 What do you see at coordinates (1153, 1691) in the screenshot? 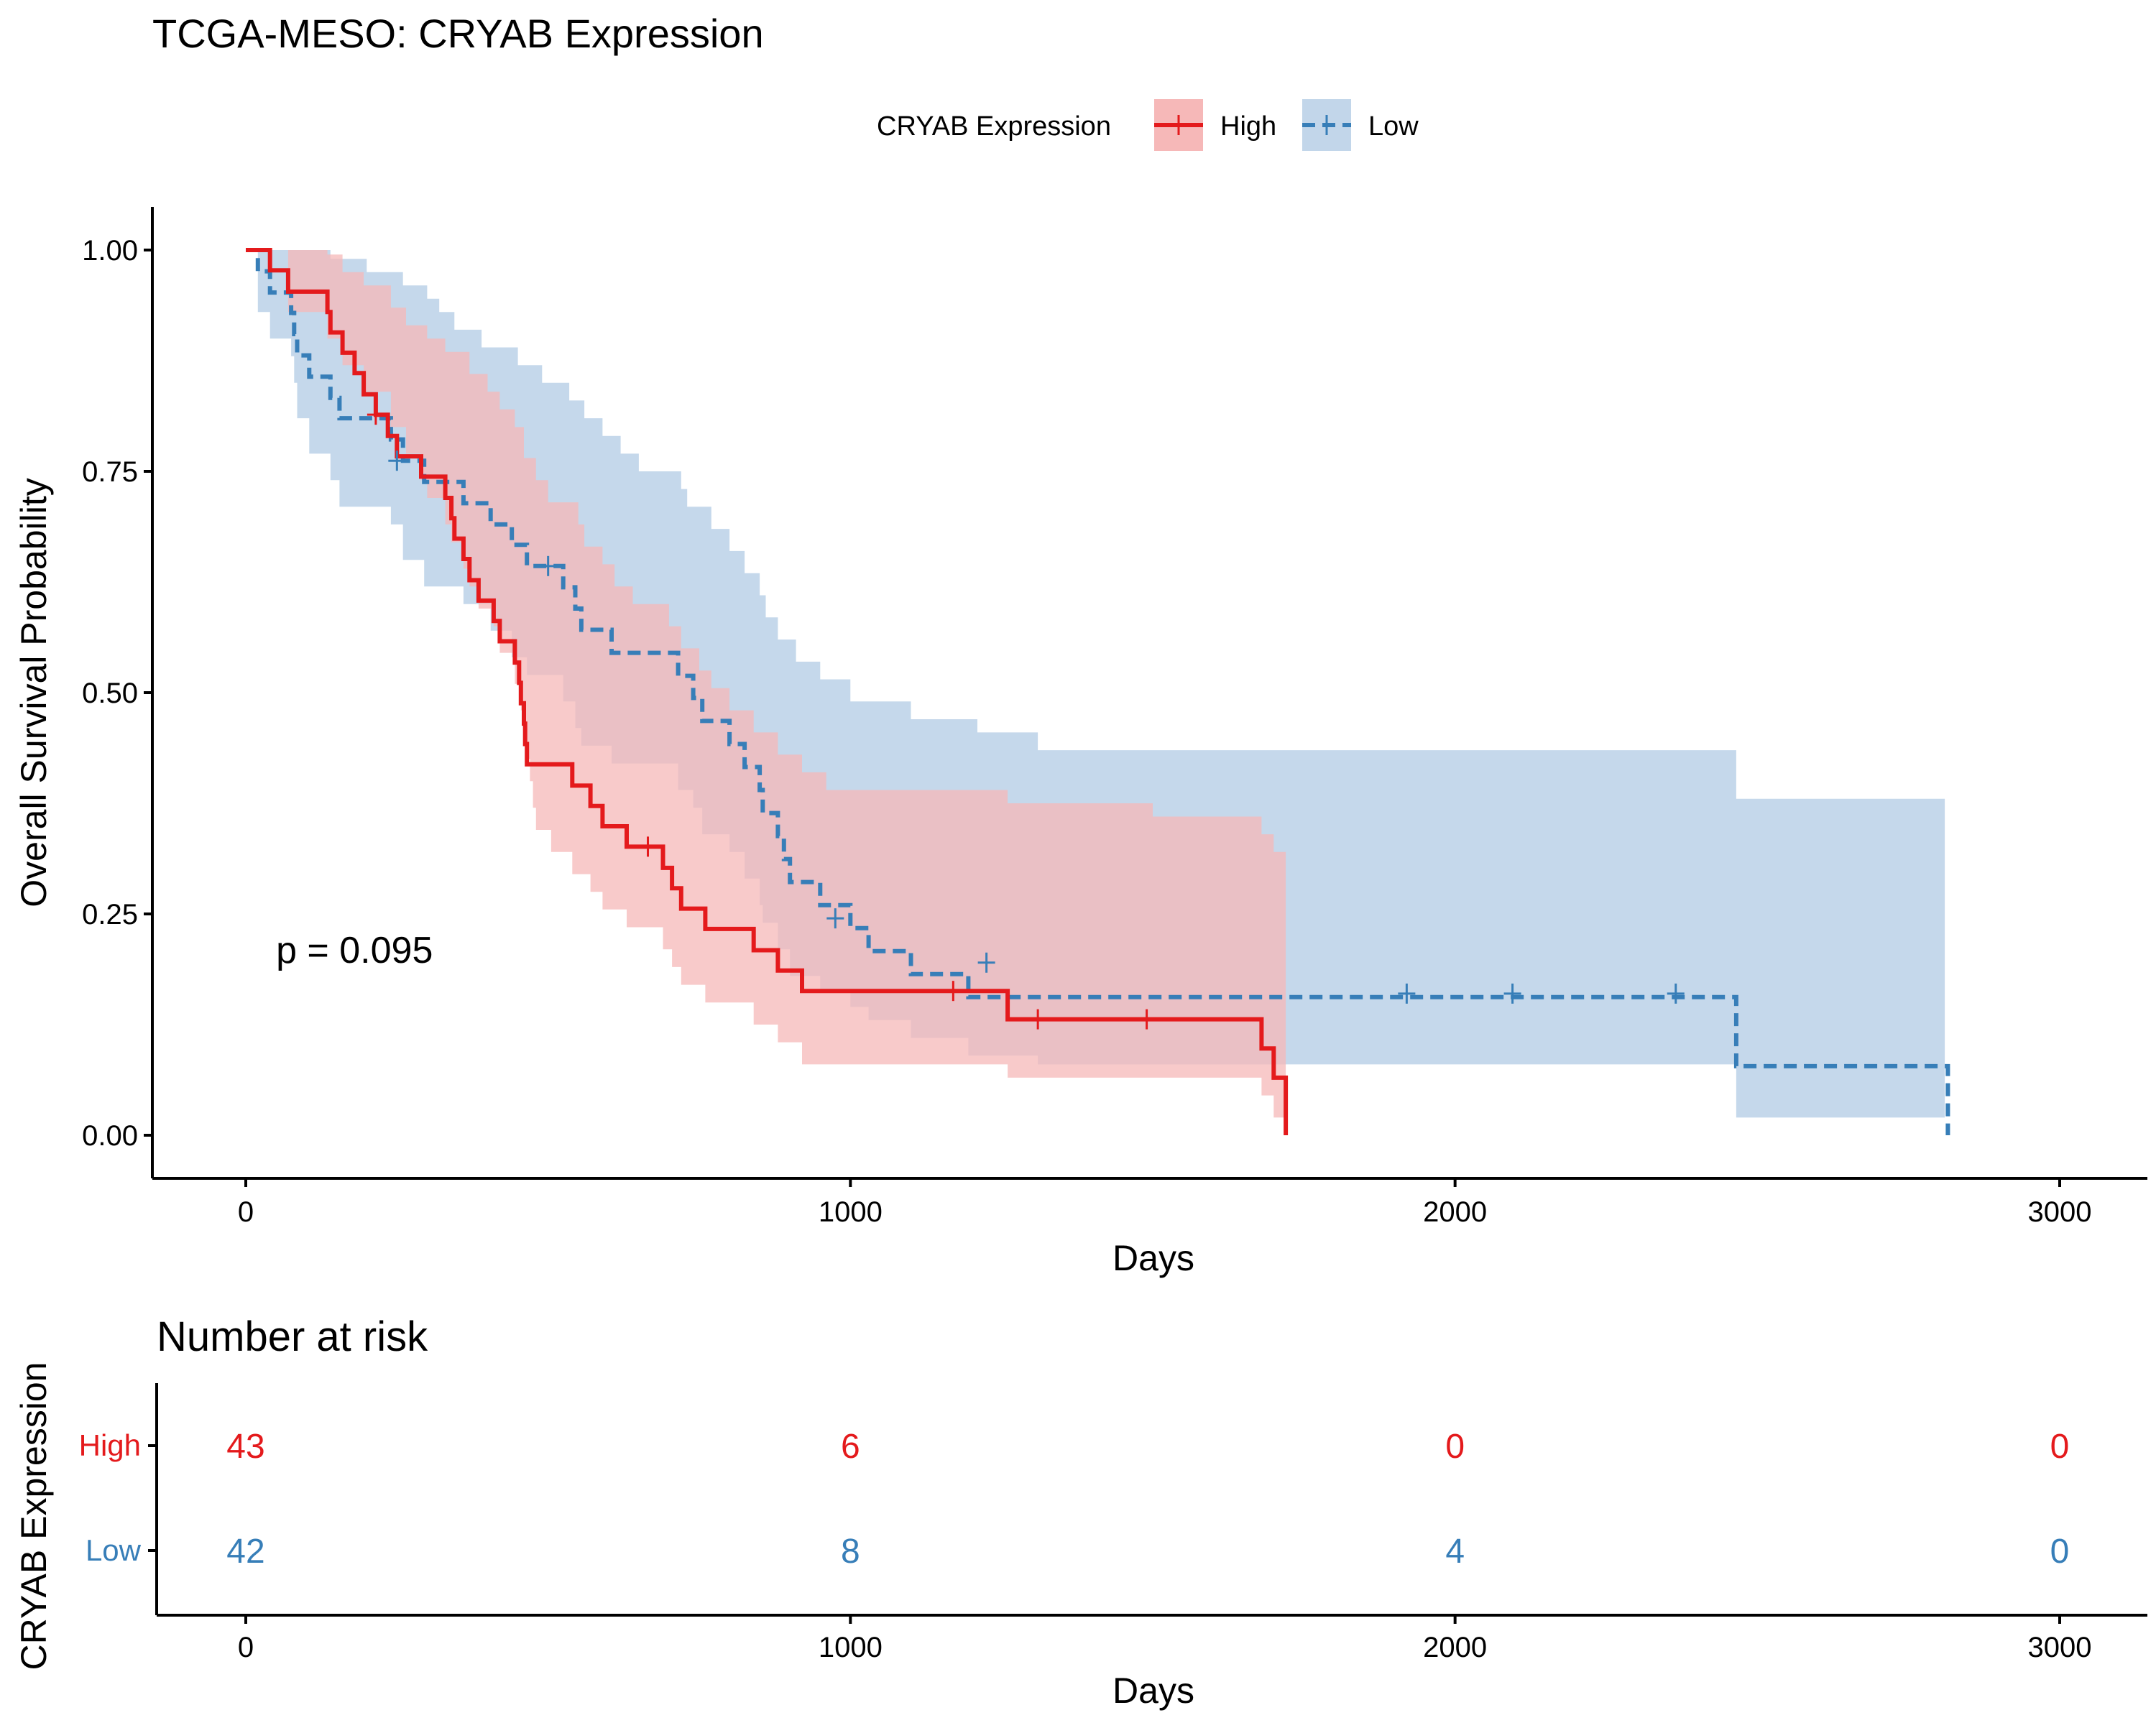
I see `risk-x-axis-label: Days` at bounding box center [1153, 1691].